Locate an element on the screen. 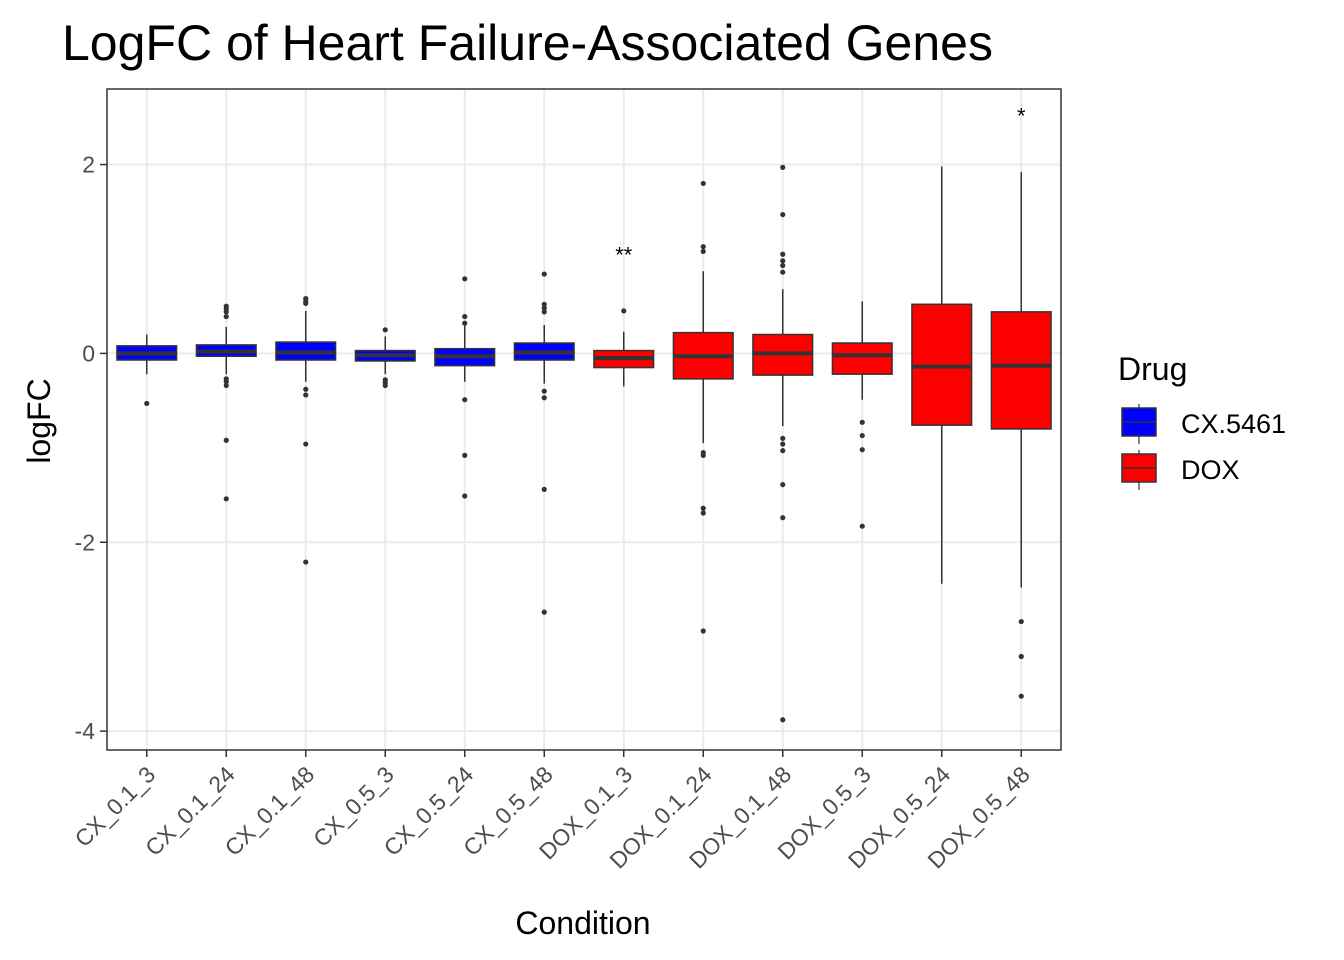 The width and height of the screenshot is (1344, 960). legend: Drug CX.5461 DOX is located at coordinates (1202, 420).